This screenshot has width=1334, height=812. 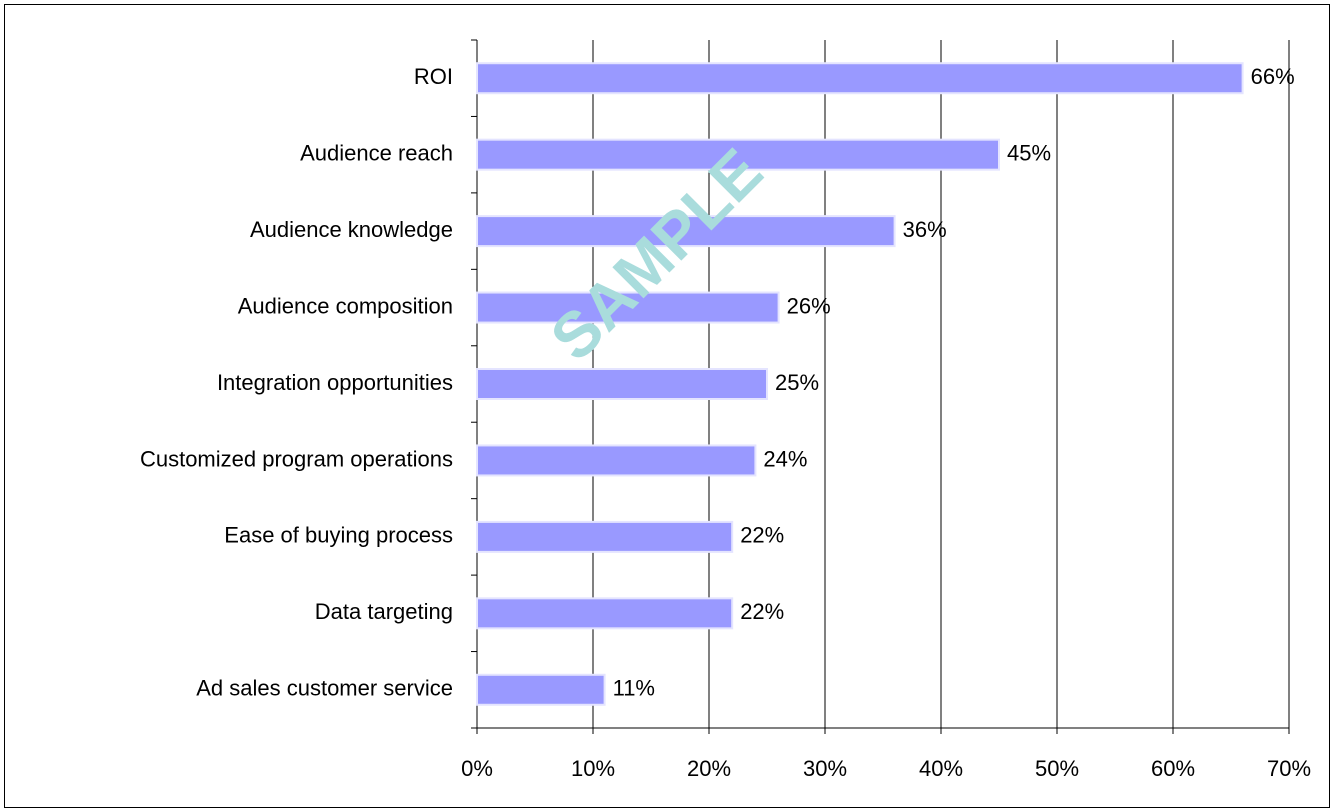 I want to click on y-tick-label: Data targeting, so click(x=384, y=611).